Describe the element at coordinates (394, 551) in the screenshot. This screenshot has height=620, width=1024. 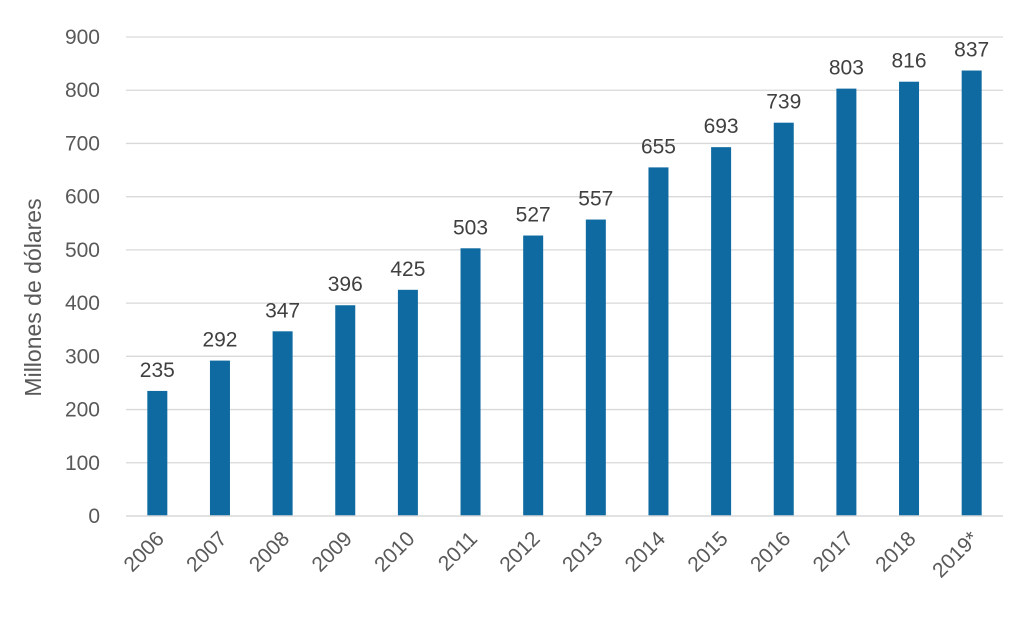
I see `x-tick-label: 2010` at that location.